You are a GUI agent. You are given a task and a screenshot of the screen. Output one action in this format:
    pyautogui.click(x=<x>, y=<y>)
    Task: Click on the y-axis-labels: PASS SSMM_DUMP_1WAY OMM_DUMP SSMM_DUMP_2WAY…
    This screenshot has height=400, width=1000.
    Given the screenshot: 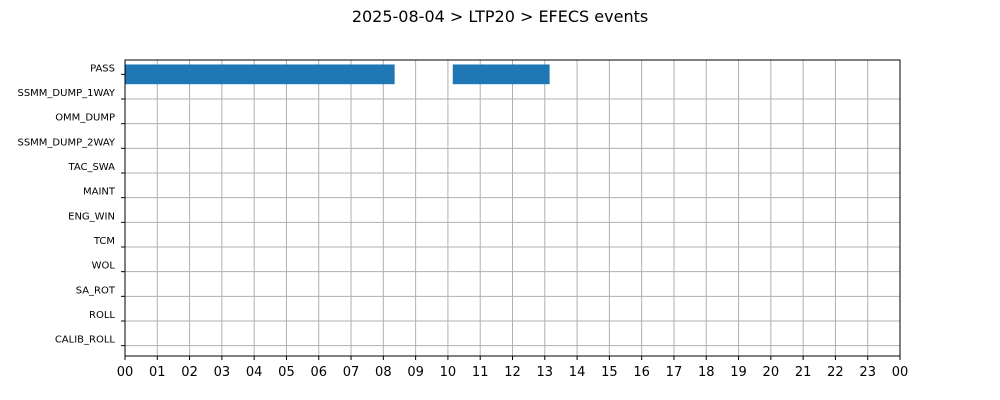 What is the action you would take?
    pyautogui.click(x=71, y=205)
    